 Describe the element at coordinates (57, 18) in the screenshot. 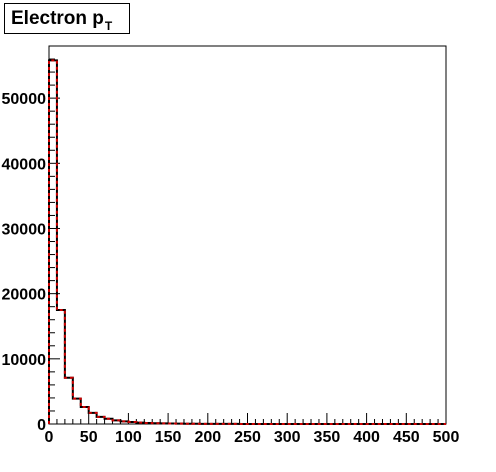

I see `chart-title-main: Electron p` at that location.